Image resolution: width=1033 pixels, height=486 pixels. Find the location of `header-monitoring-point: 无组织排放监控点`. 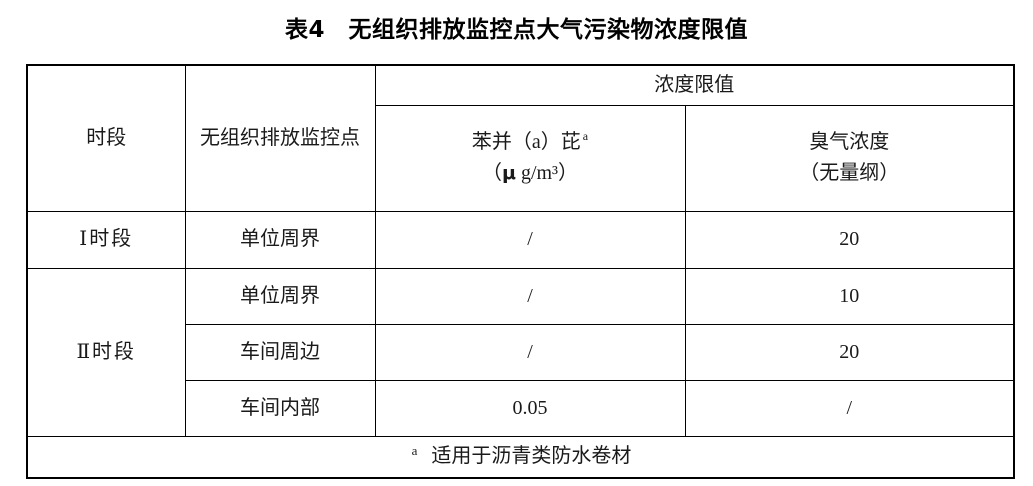

header-monitoring-point: 无组织排放监控点 is located at coordinates (280, 138).